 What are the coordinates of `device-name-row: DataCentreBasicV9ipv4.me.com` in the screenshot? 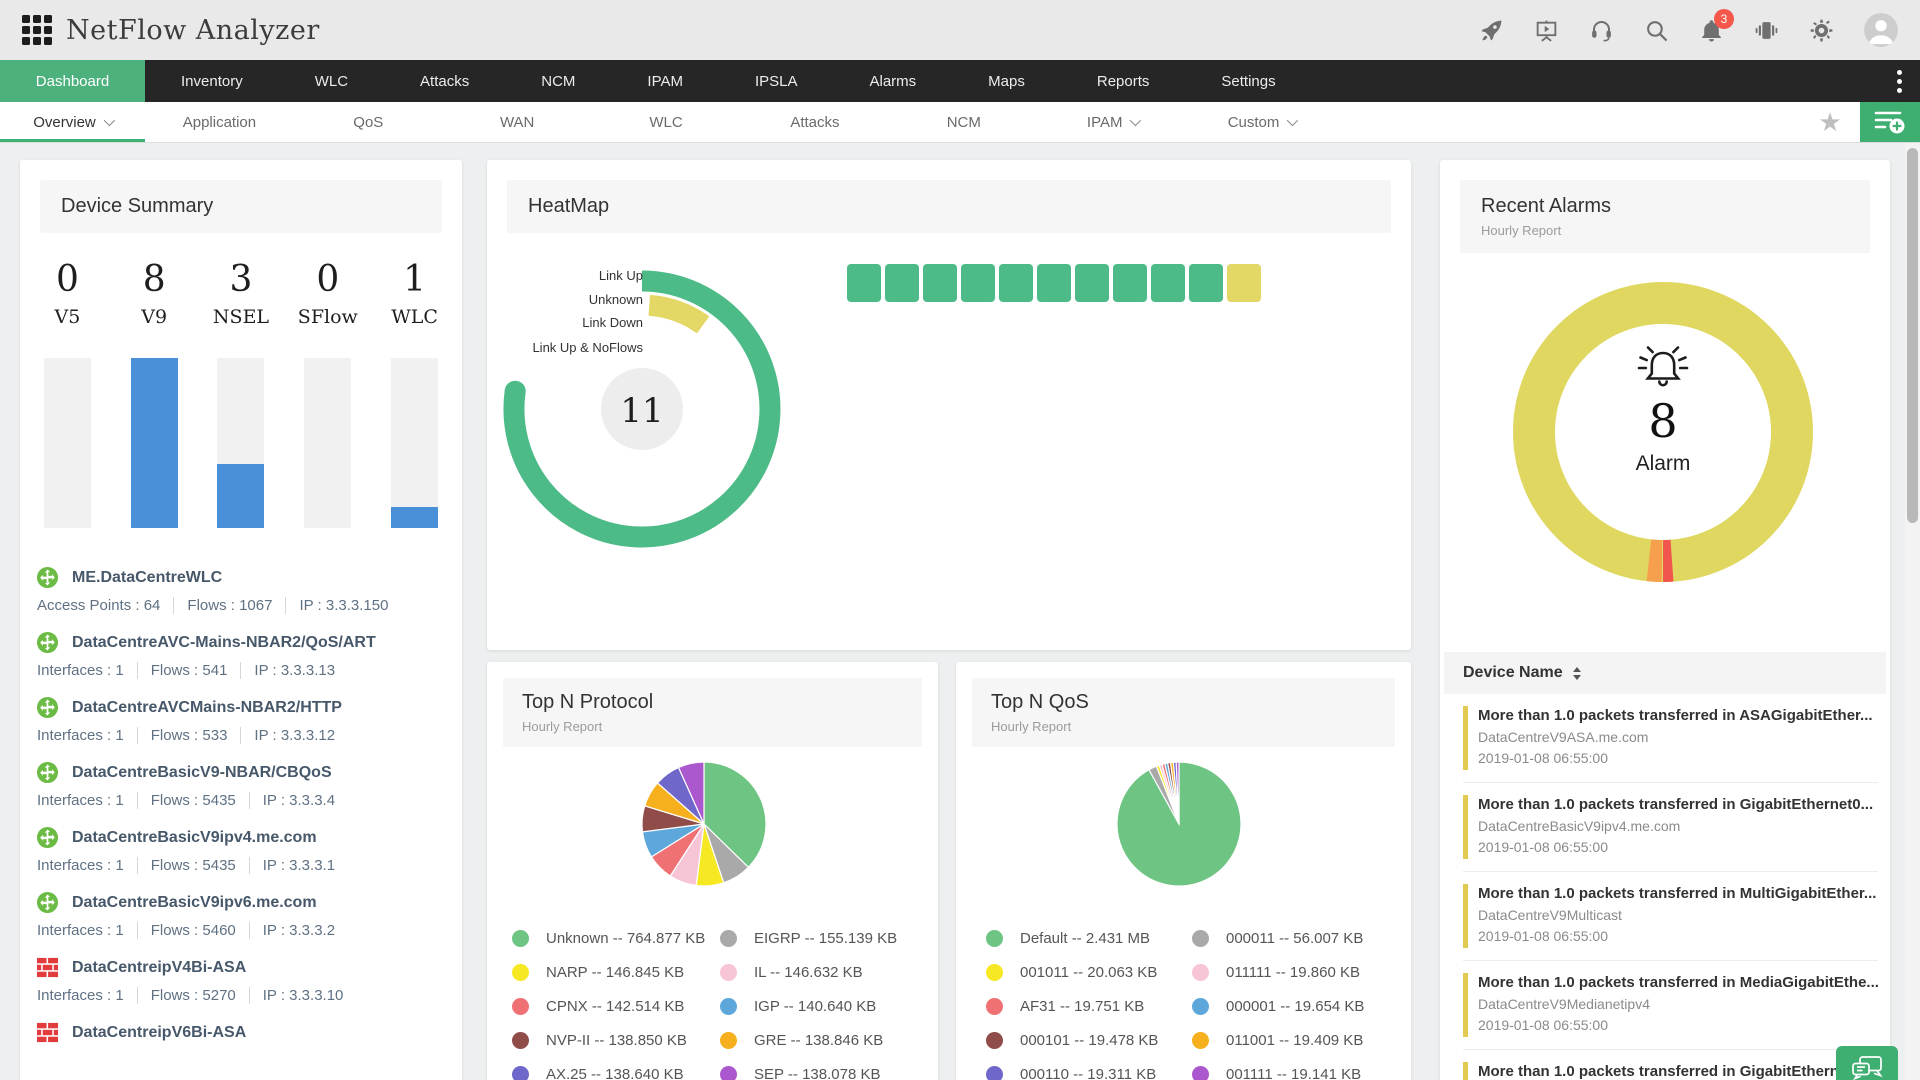 It's located at (241, 837).